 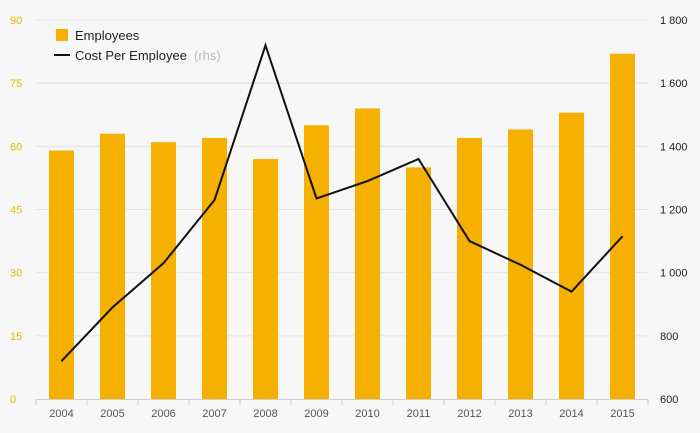 I want to click on left-axis-ticks: 0 15 30 45 60 75 90, so click(x=16, y=210).